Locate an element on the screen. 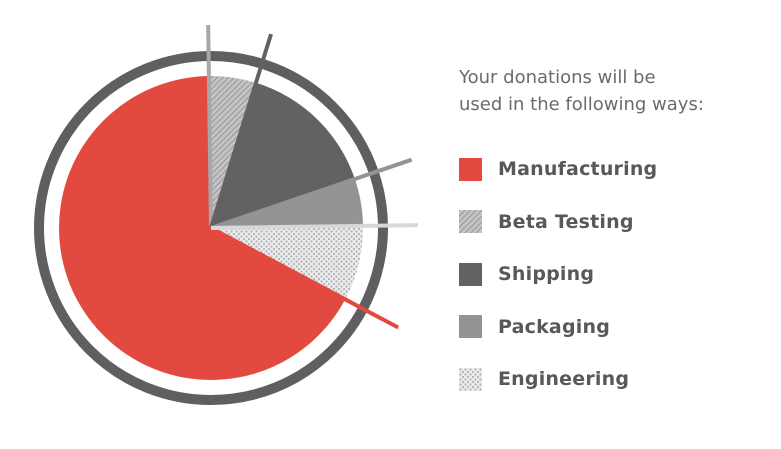  pie-slice-shipping is located at coordinates (283, 155).